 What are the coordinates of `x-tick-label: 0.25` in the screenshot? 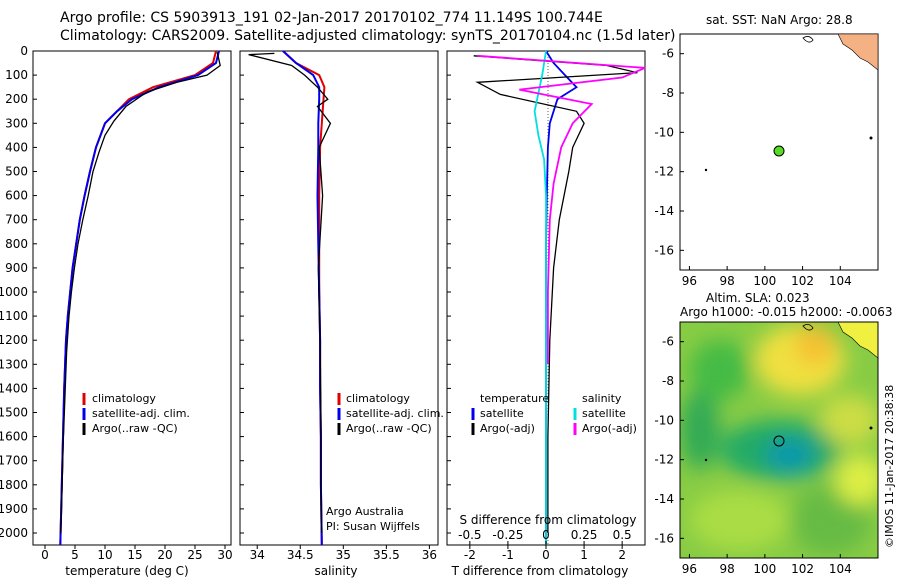 It's located at (584, 535).